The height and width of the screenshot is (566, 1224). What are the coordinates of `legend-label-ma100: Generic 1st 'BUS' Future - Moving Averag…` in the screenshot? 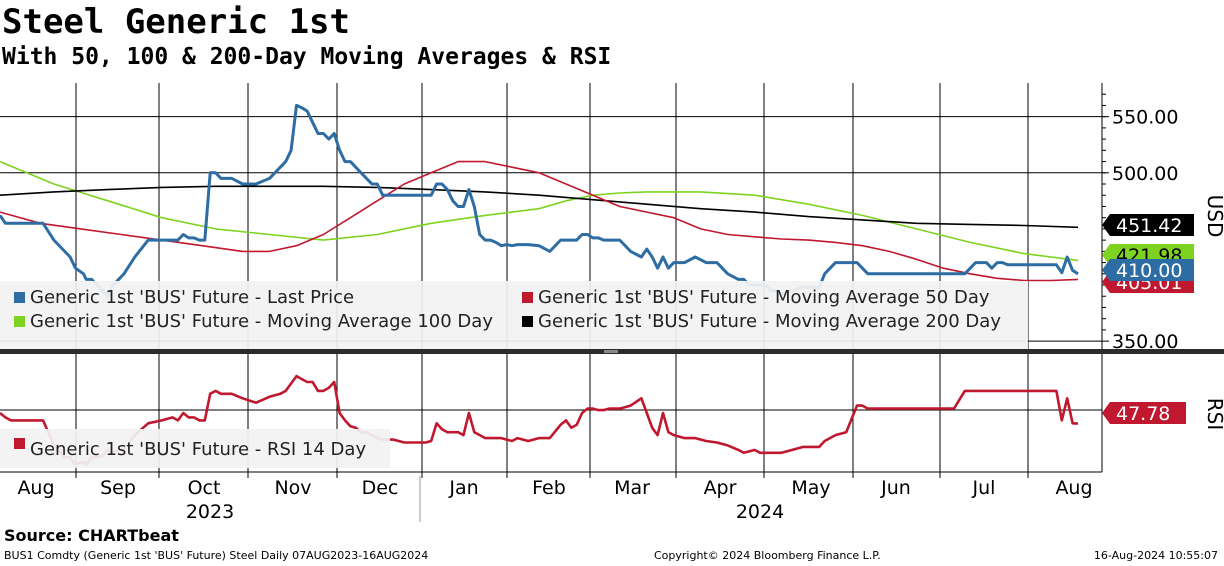 It's located at (261, 321).